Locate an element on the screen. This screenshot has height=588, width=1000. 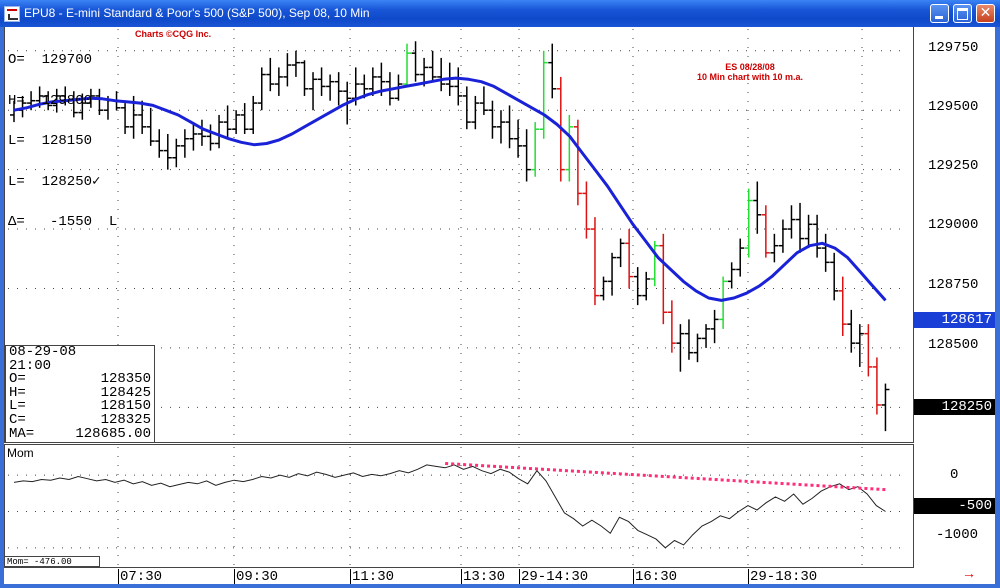
maximize-button is located at coordinates (962, 13).